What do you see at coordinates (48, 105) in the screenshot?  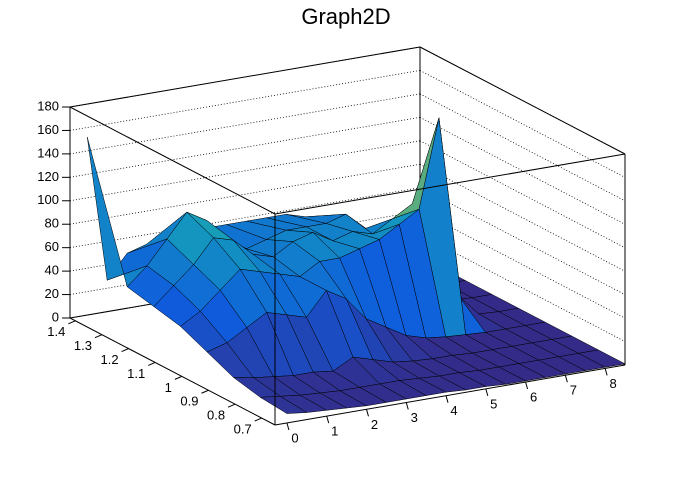 I see `z-tick-label: 180` at bounding box center [48, 105].